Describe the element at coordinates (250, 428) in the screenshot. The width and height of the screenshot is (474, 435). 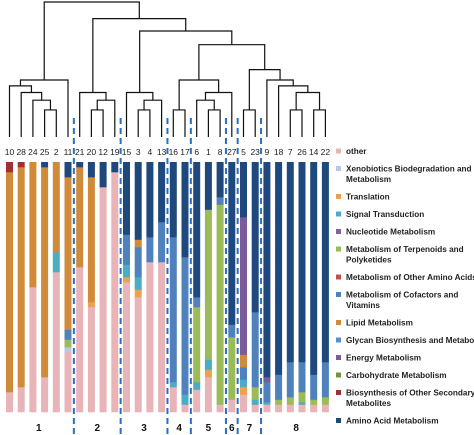
I see `cluster-label-7: 7` at that location.